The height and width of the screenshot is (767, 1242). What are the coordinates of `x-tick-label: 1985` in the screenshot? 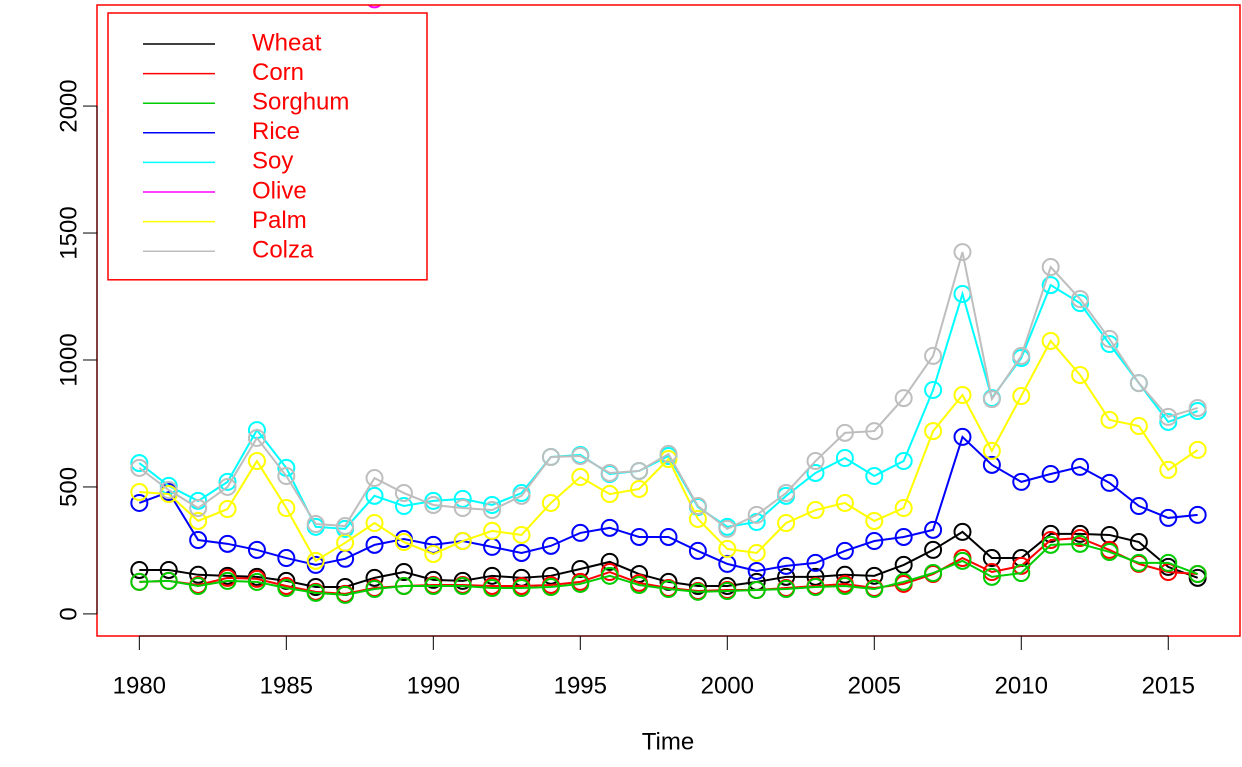 It's located at (286, 685).